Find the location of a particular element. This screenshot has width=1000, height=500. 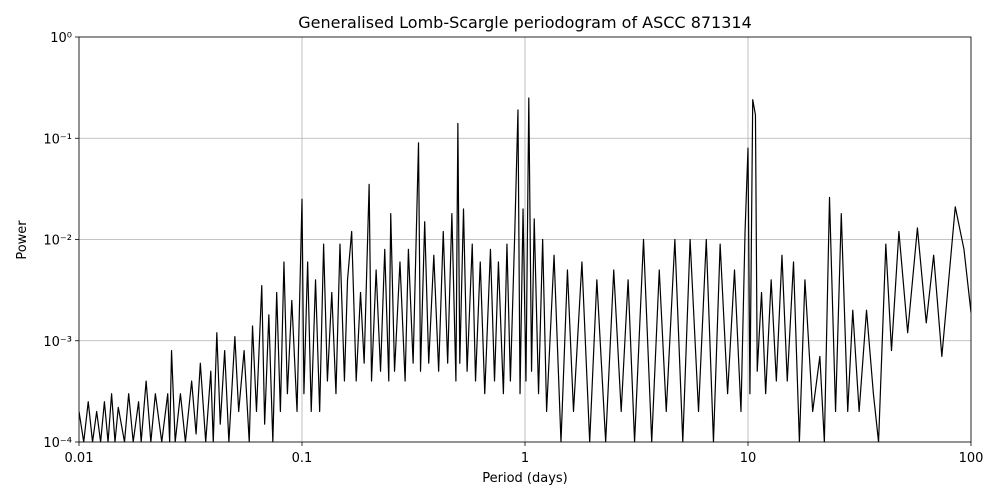

x-axis-label: Period (days) is located at coordinates (525, 478).